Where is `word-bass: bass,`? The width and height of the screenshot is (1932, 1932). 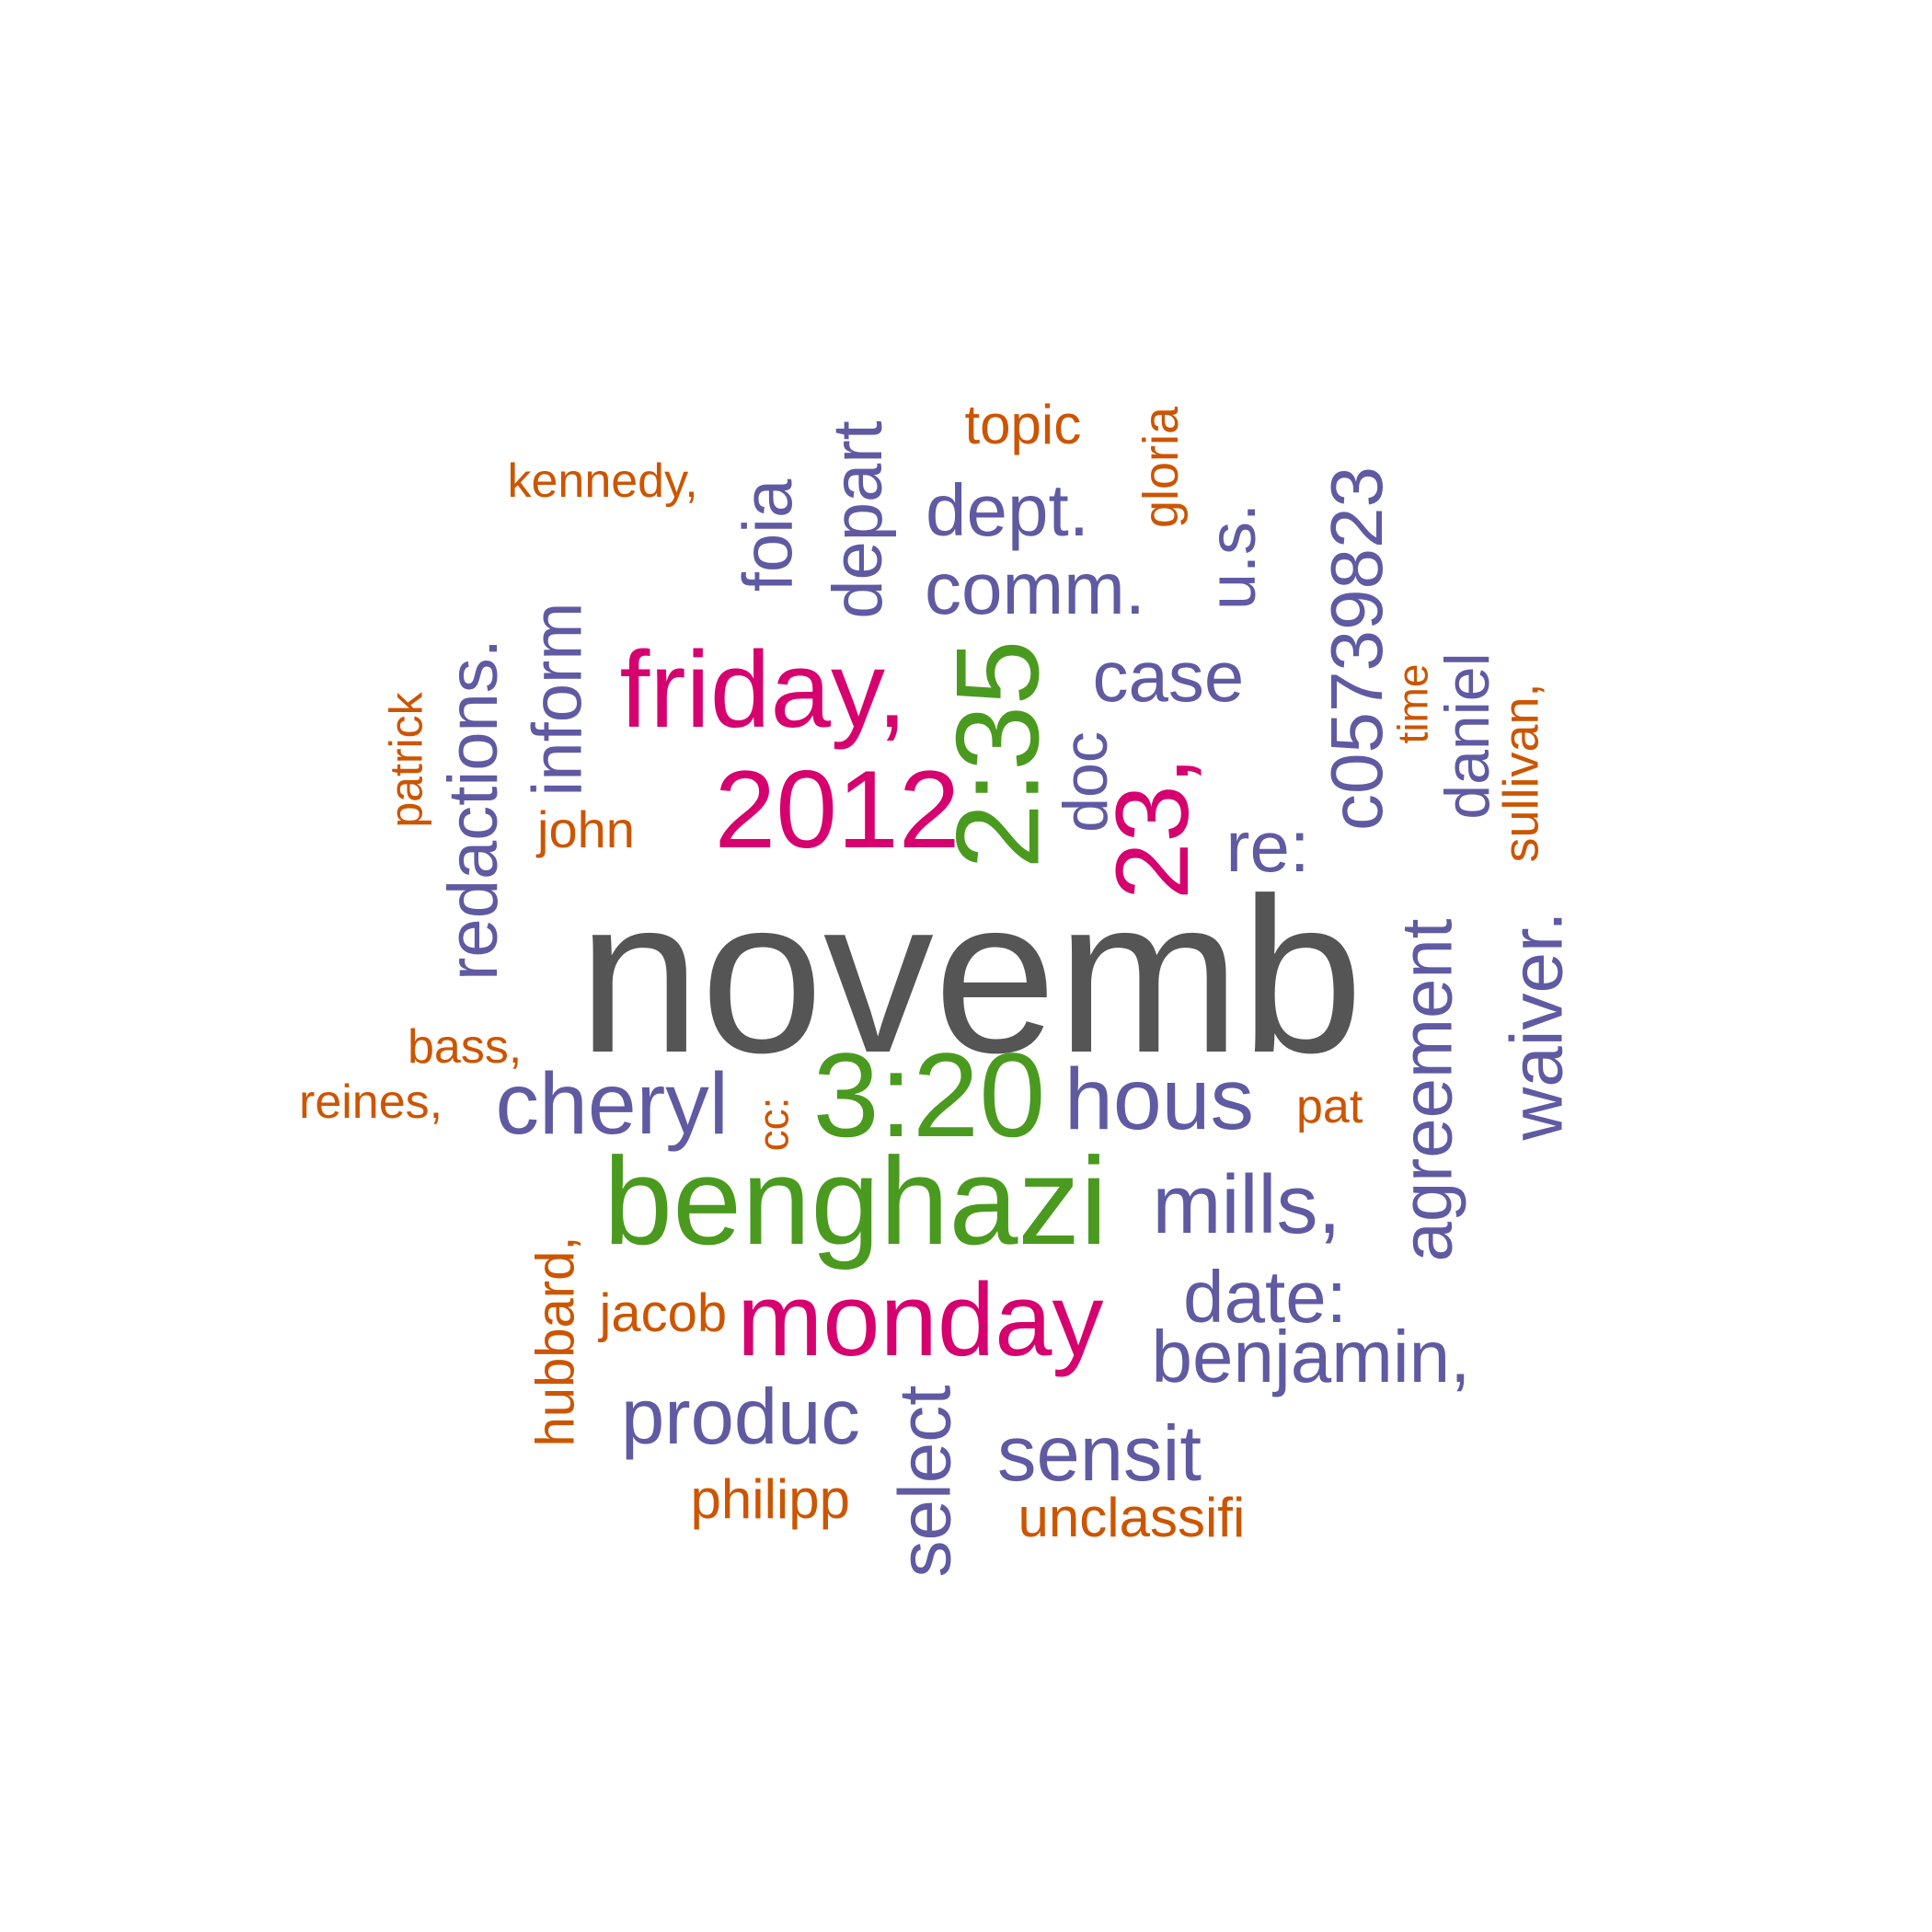 word-bass: bass, is located at coordinates (465, 1047).